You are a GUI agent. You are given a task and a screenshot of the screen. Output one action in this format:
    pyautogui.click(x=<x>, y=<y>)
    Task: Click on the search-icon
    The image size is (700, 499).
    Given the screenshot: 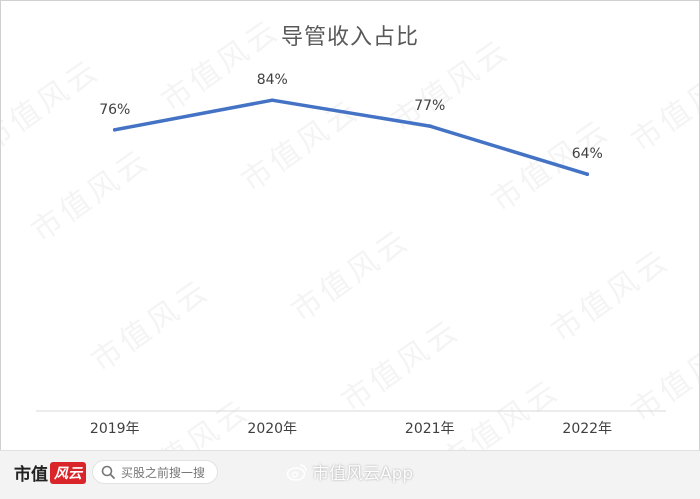 What is the action you would take?
    pyautogui.click(x=108, y=472)
    